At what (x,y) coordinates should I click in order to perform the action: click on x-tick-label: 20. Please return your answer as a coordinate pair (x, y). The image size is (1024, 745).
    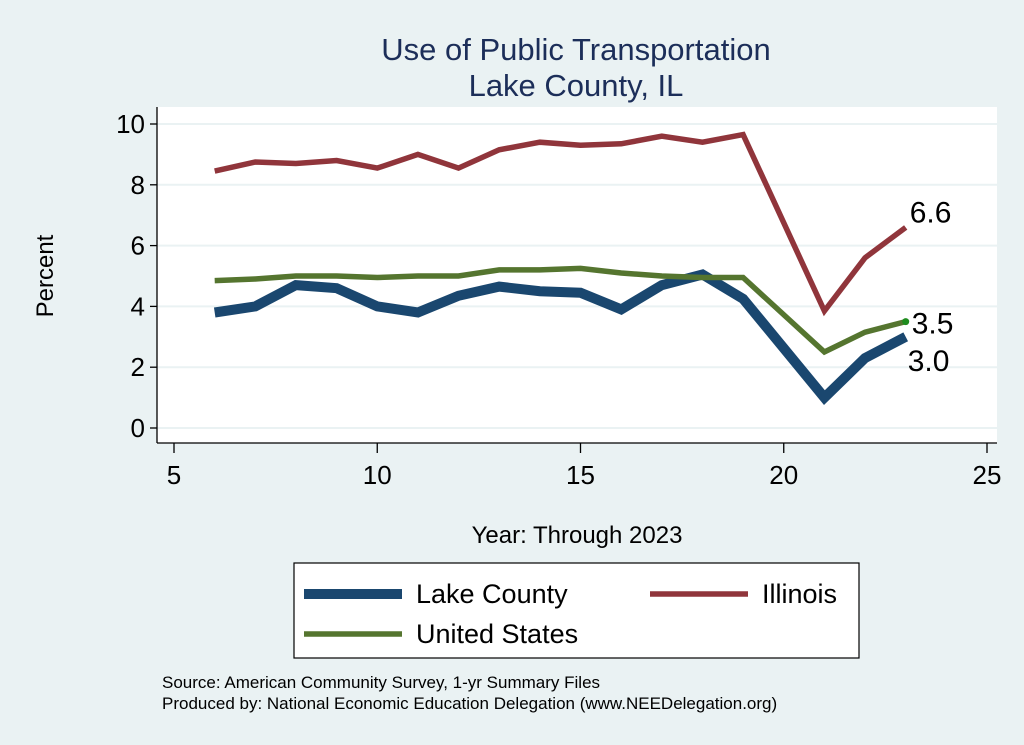
    Looking at the image, I should click on (783, 475).